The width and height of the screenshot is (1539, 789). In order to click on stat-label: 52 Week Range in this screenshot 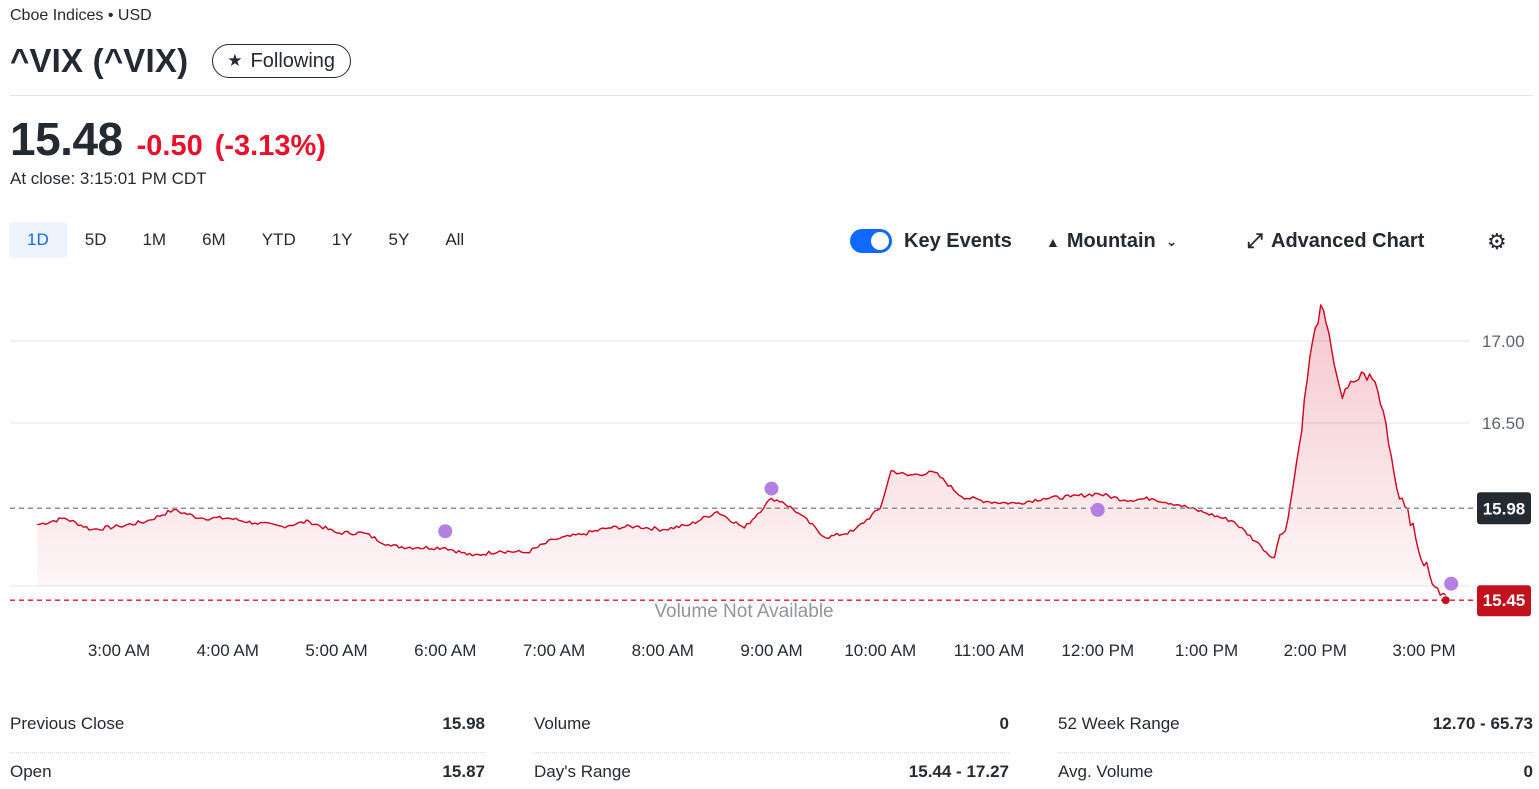, I will do `click(1119, 723)`.